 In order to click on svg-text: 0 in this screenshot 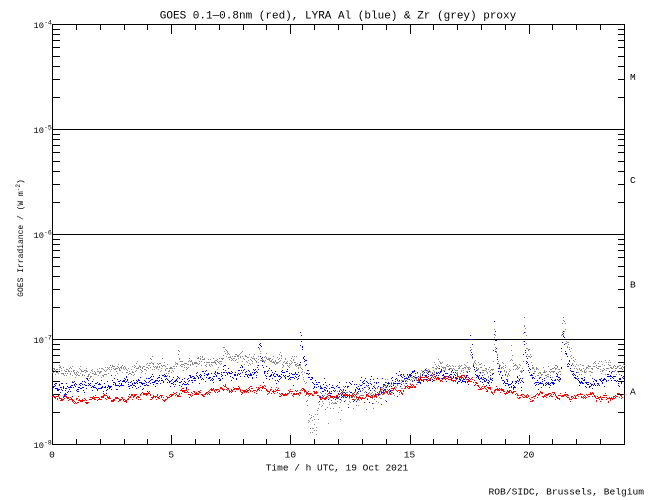, I will do `click(52, 455)`.